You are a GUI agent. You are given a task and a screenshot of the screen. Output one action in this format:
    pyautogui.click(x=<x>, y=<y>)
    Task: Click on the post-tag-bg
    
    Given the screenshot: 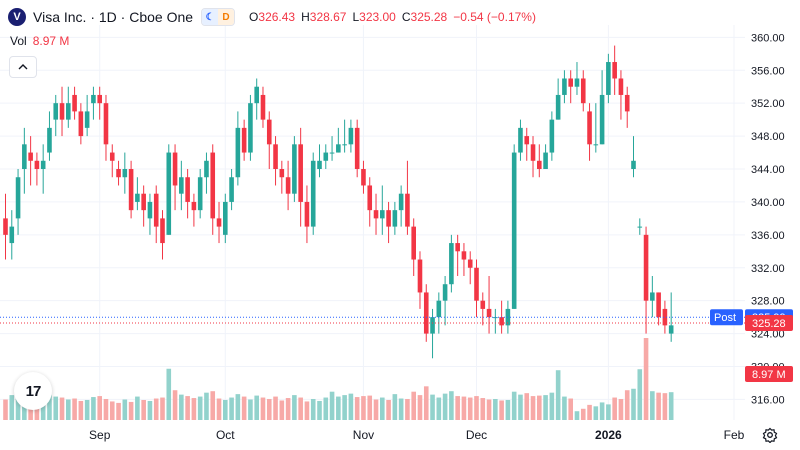 What is the action you would take?
    pyautogui.click(x=726, y=317)
    